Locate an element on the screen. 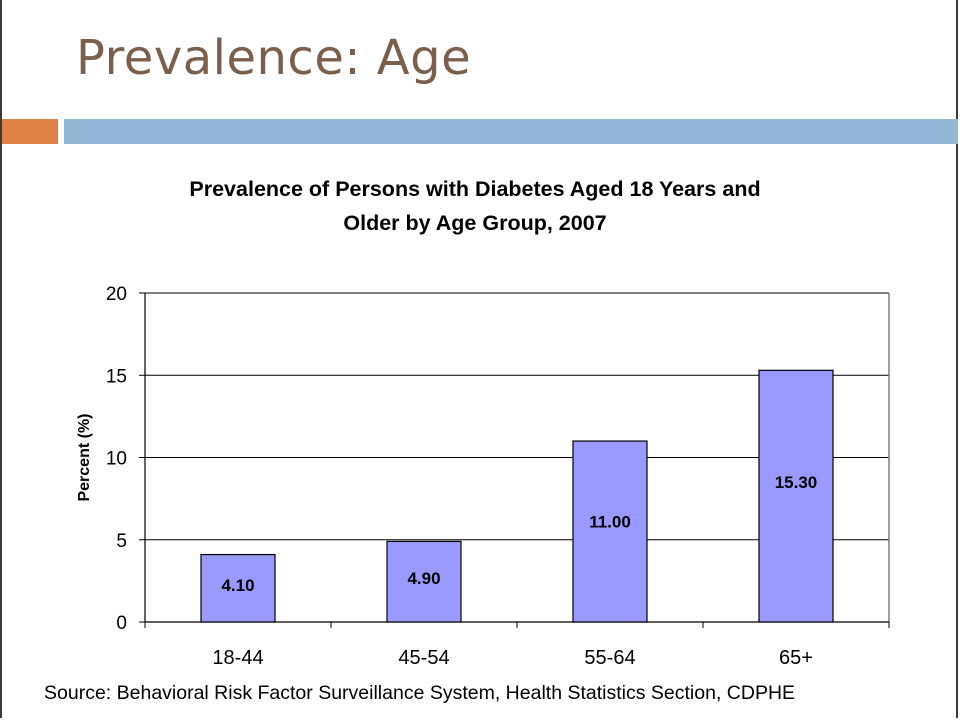 Image resolution: width=960 pixels, height=720 pixels. y-tick-label-2: 10 is located at coordinates (116, 459).